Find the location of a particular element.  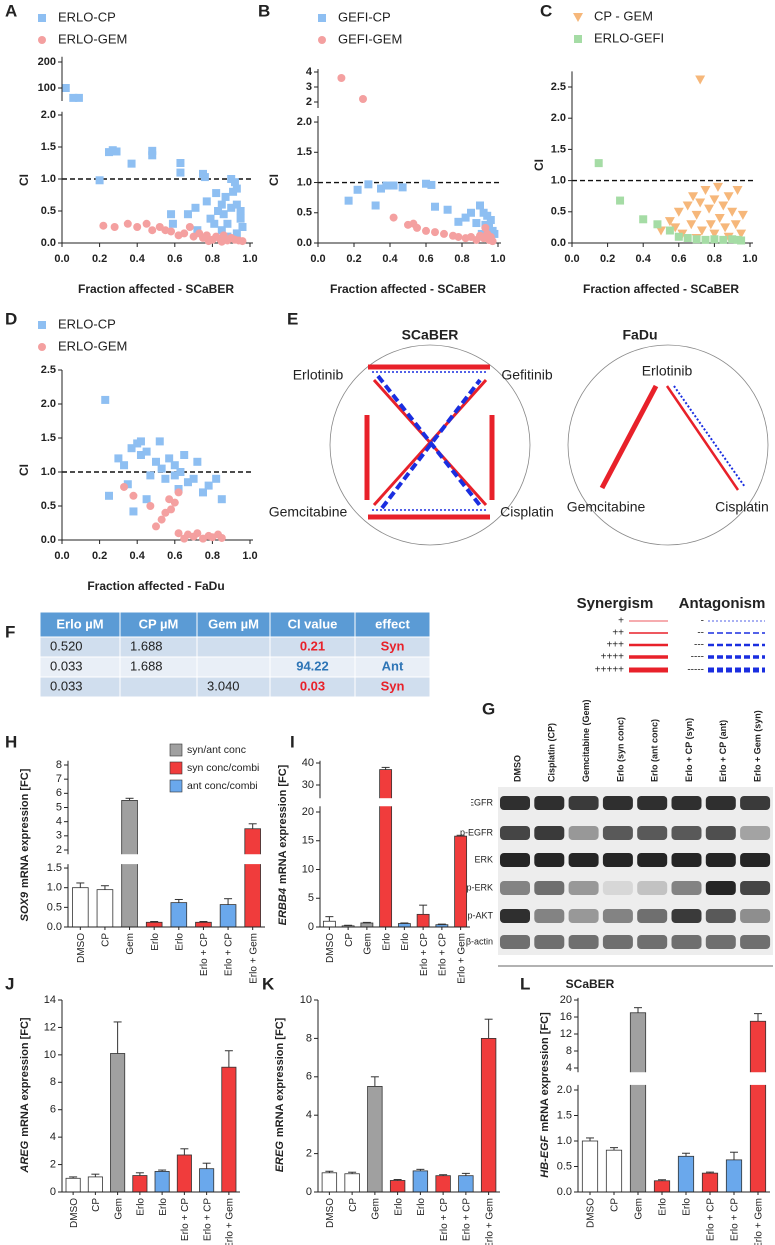

axis-break is located at coordinates (396, 802).